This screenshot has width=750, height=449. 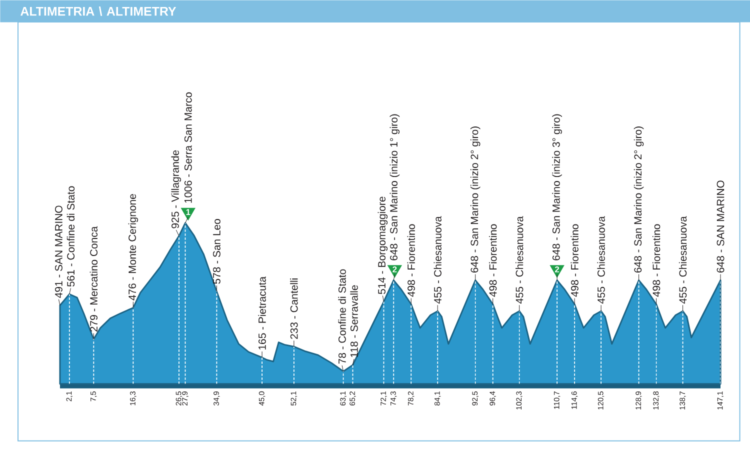 I want to click on data-label: 118 - Serravalle, so click(x=354, y=321).